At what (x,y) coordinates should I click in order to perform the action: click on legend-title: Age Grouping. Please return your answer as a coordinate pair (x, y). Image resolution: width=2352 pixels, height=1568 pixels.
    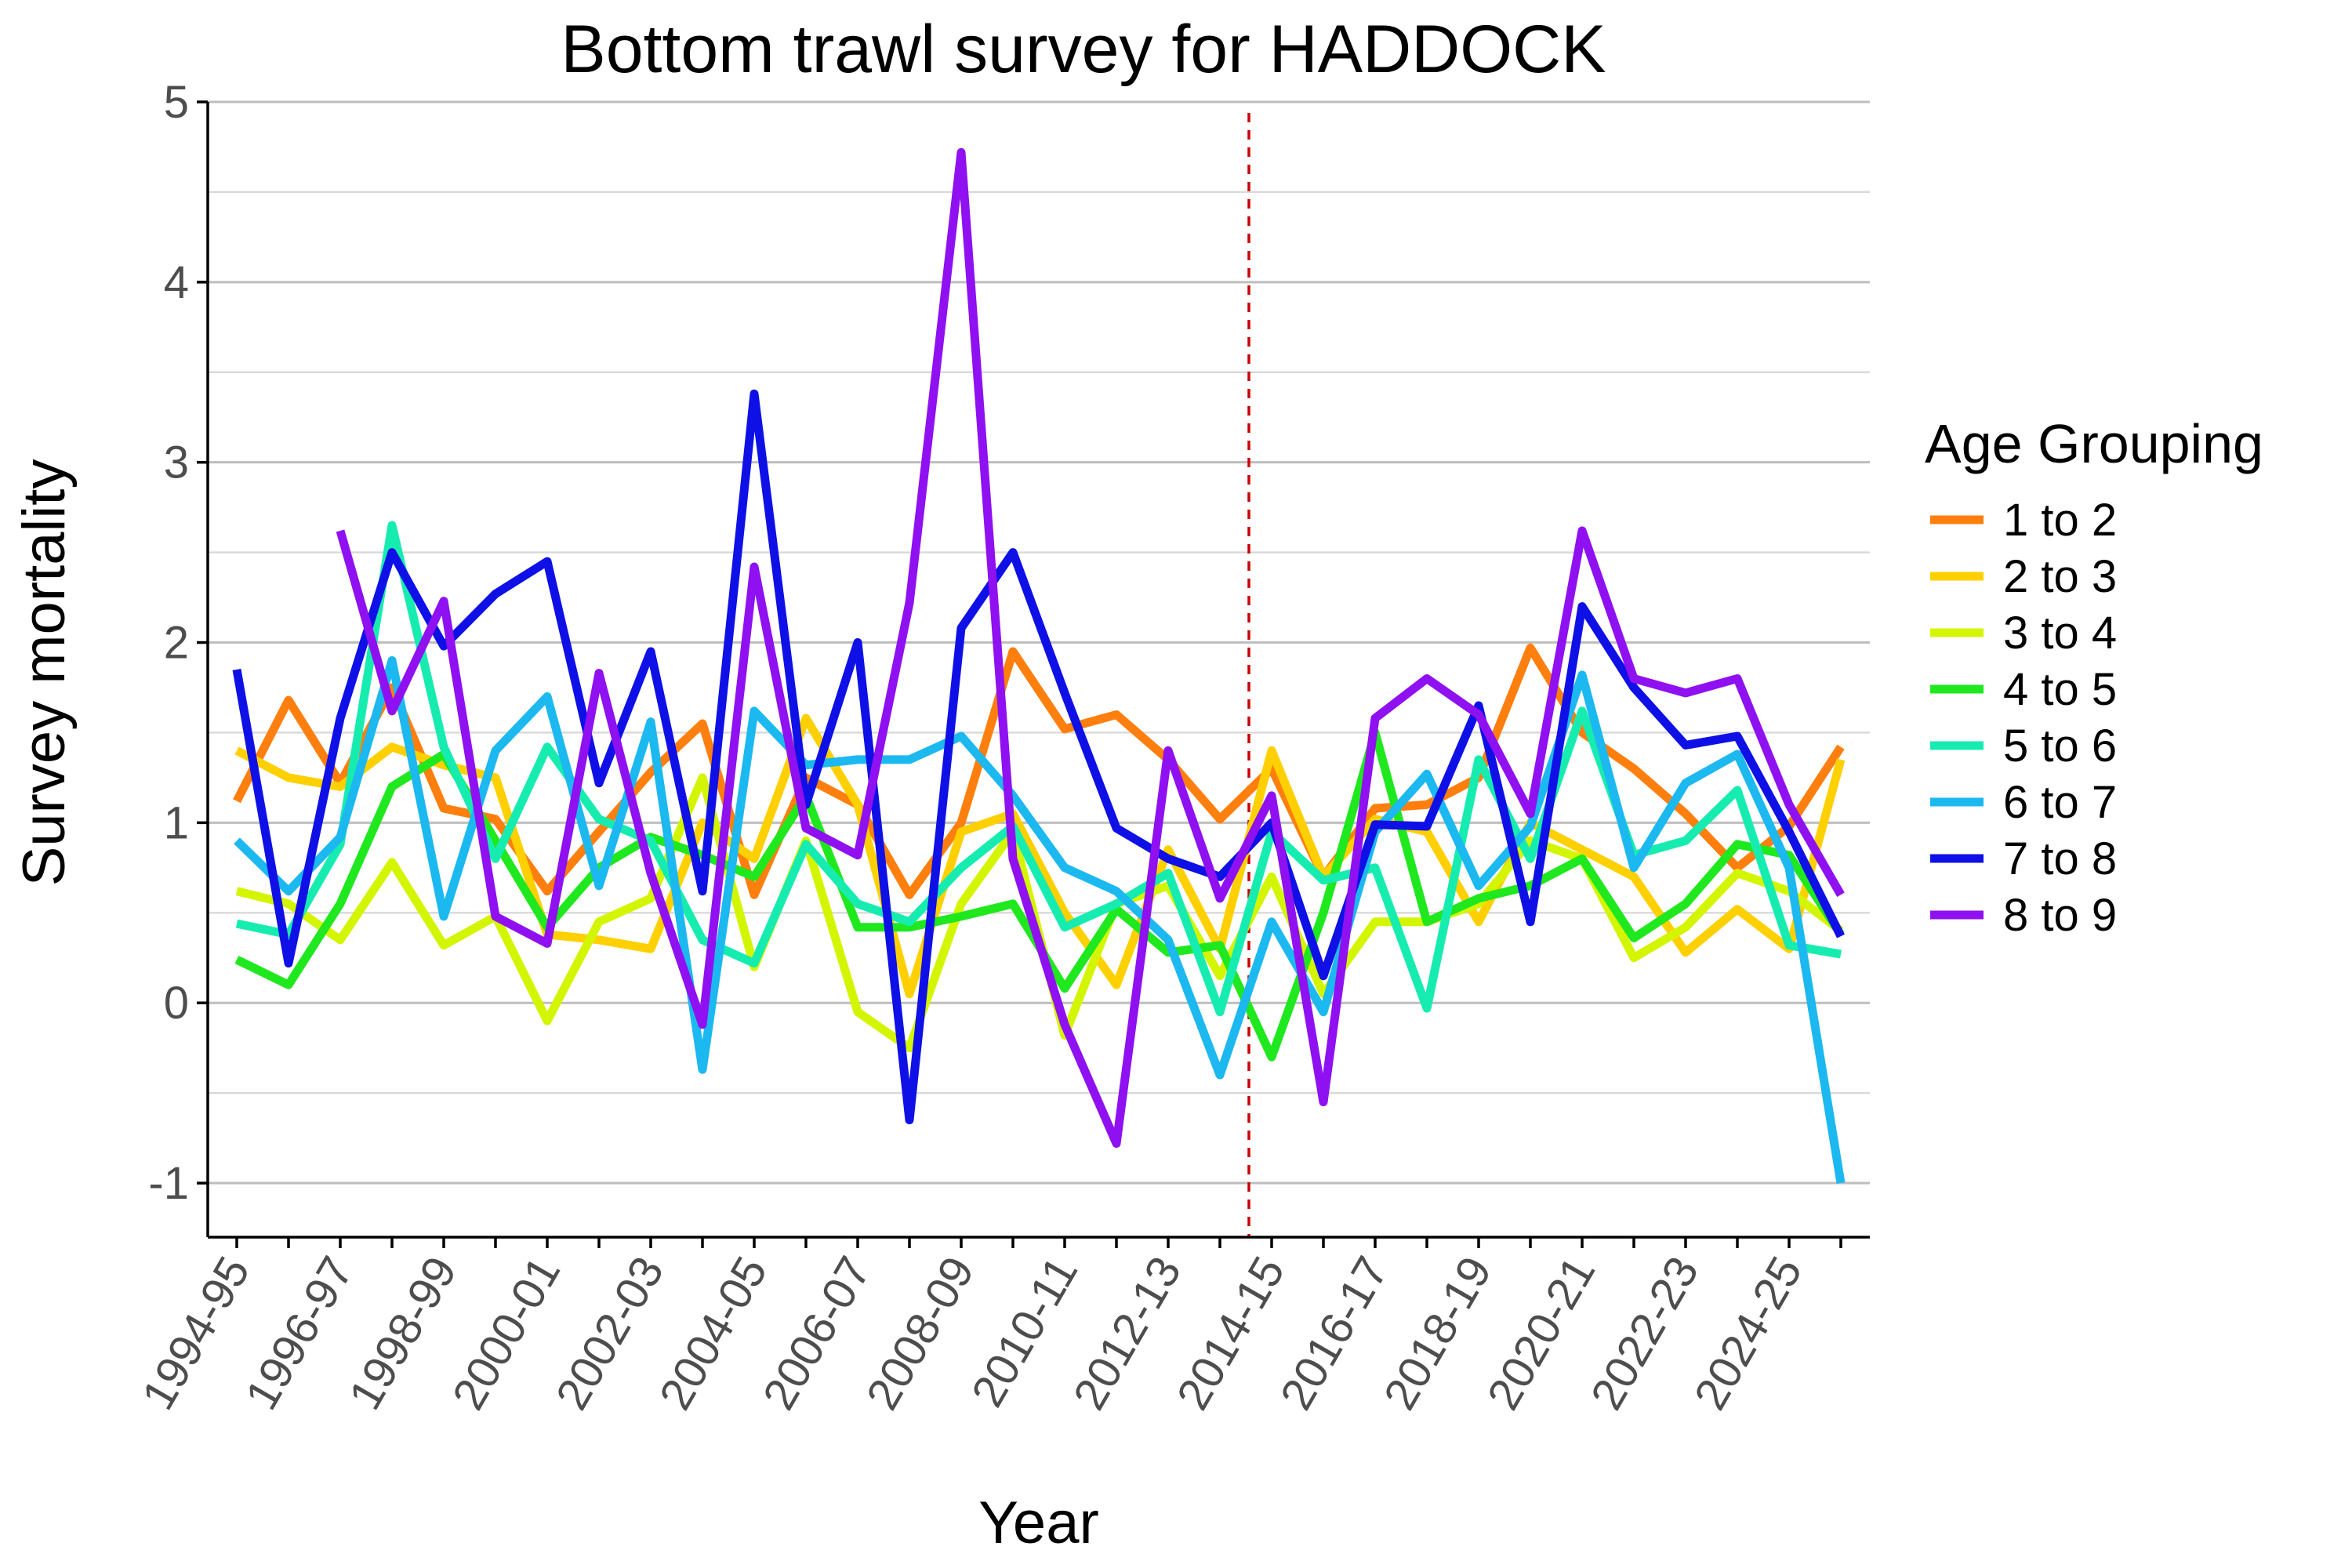
    Looking at the image, I should click on (2094, 443).